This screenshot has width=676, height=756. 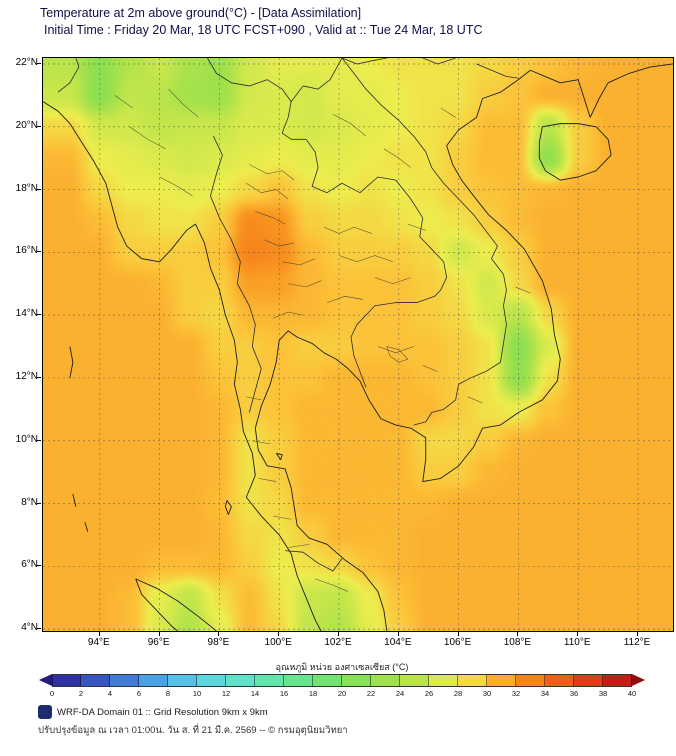 I want to click on y-tick-label: 8°N, so click(x=29, y=502).